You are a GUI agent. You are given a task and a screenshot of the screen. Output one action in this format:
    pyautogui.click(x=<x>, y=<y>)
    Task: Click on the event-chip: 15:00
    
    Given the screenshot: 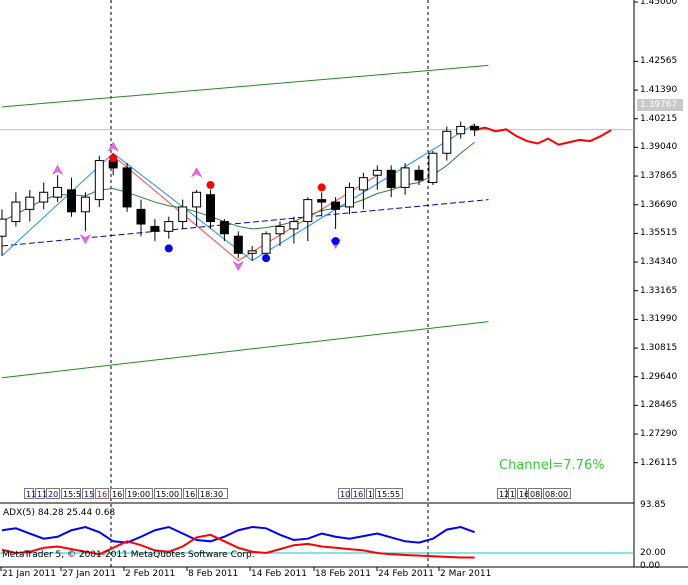 What is the action you would take?
    pyautogui.click(x=168, y=493)
    